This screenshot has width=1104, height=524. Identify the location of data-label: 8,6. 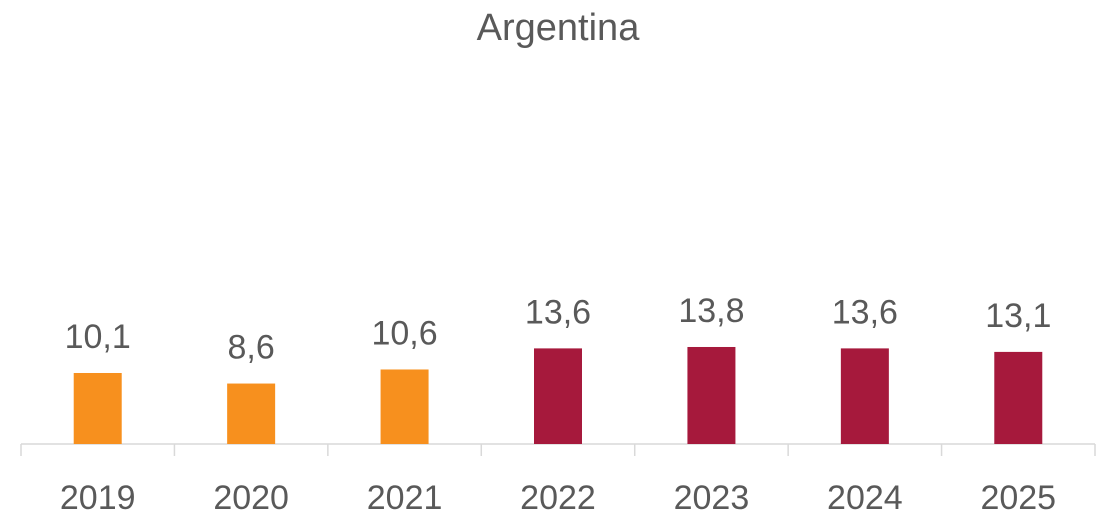
(251, 348).